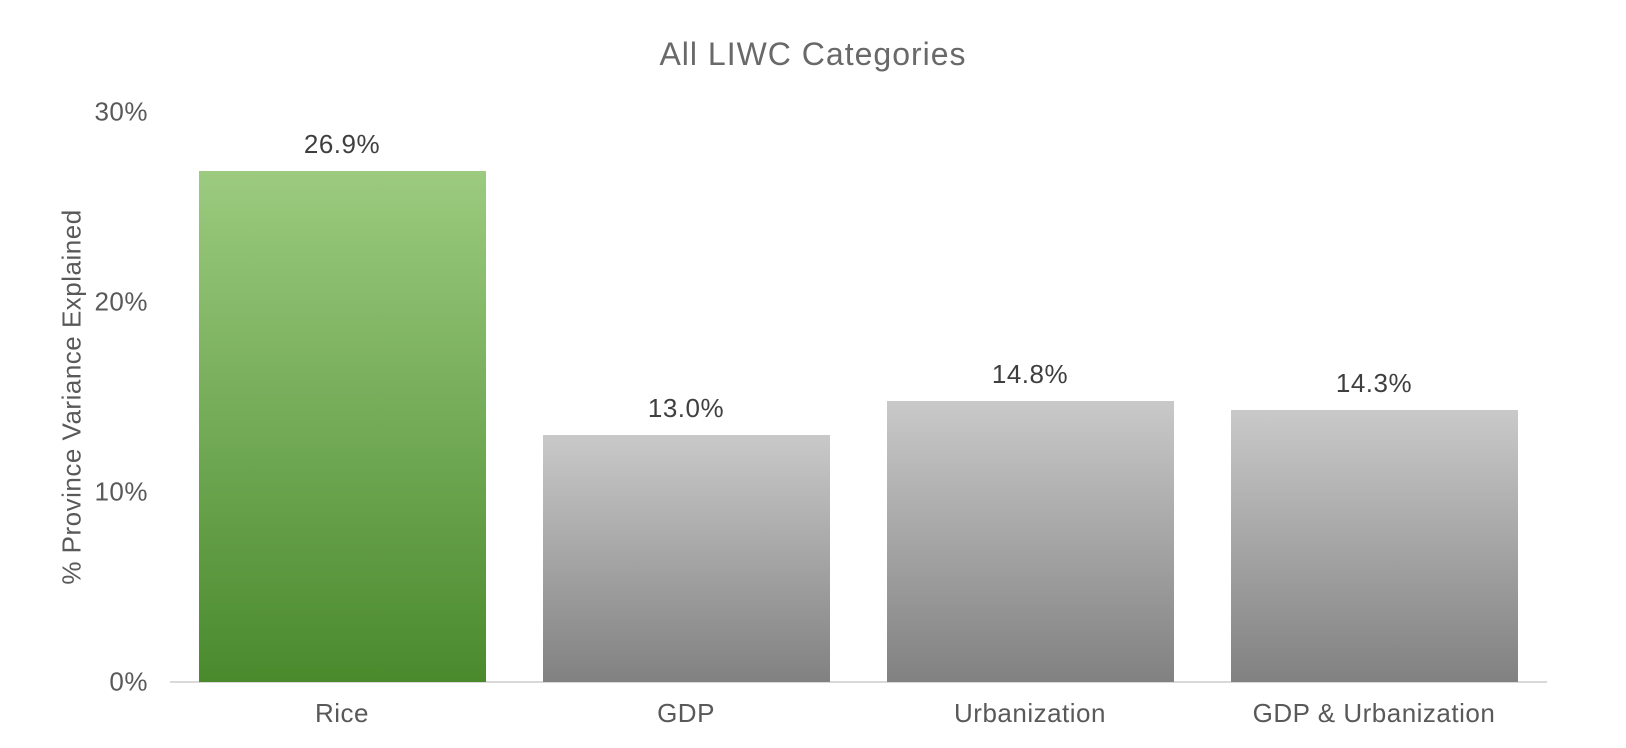  I want to click on y-tick-label: 20%, so click(121, 301).